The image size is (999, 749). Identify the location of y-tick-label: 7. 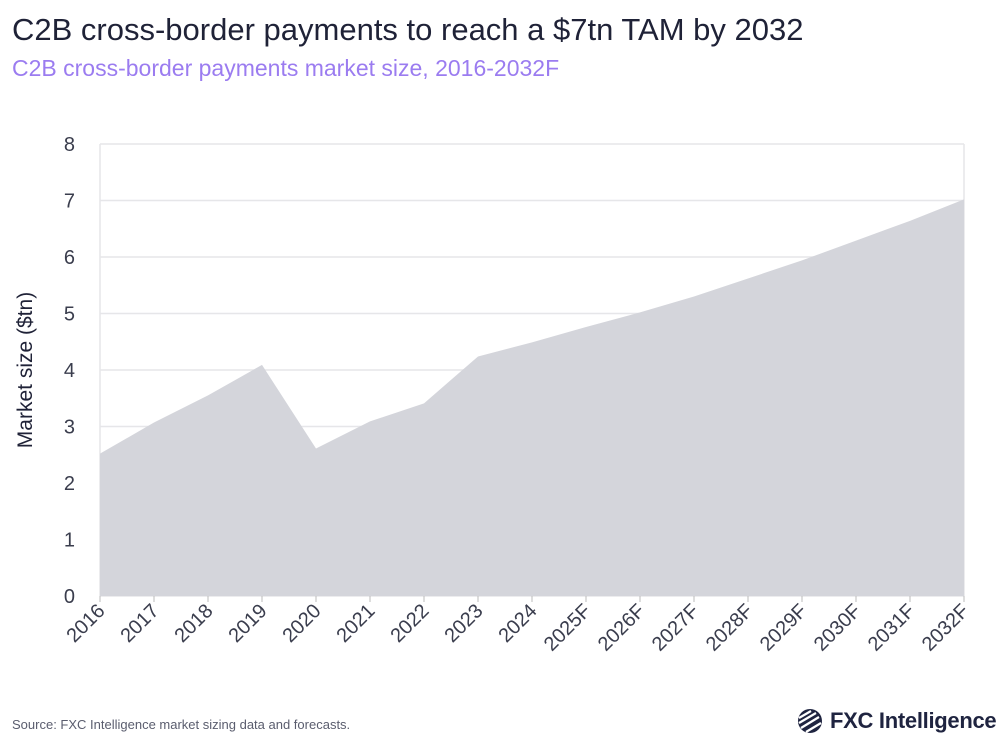
(69, 202).